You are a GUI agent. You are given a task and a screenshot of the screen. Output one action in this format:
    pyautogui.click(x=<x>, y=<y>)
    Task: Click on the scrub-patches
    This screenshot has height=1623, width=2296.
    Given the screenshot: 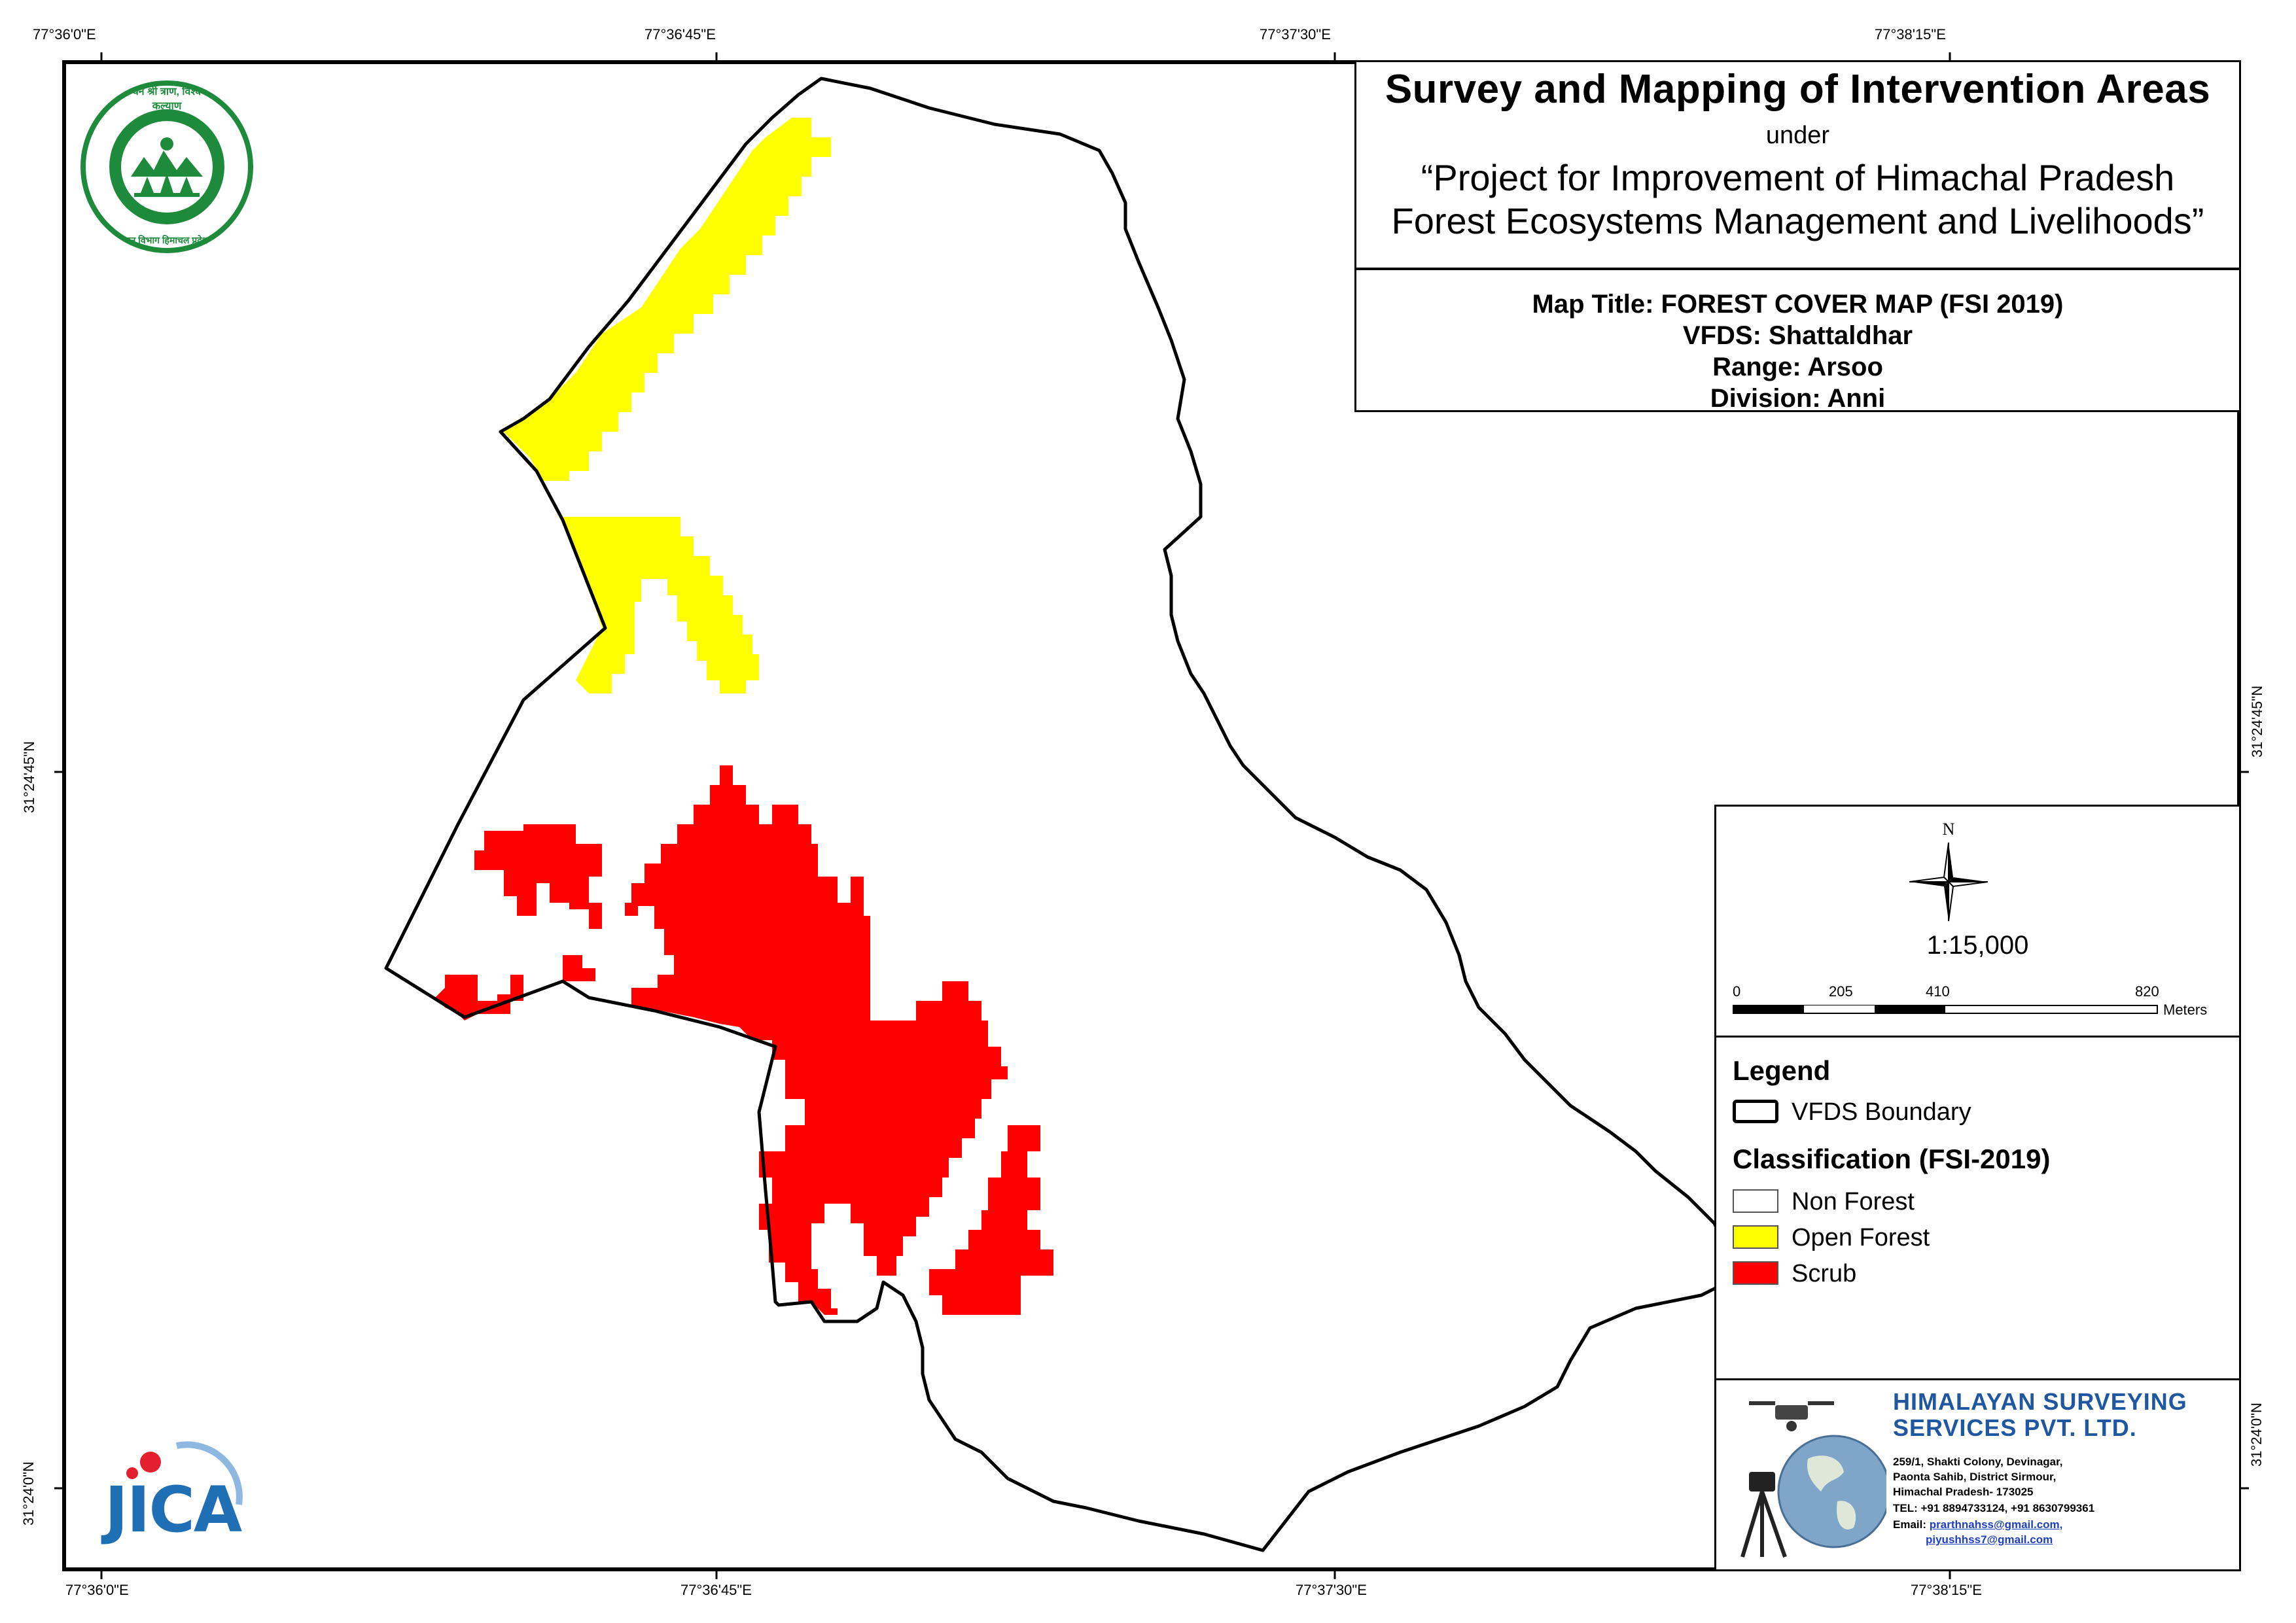 What is the action you would take?
    pyautogui.click(x=744, y=1040)
    